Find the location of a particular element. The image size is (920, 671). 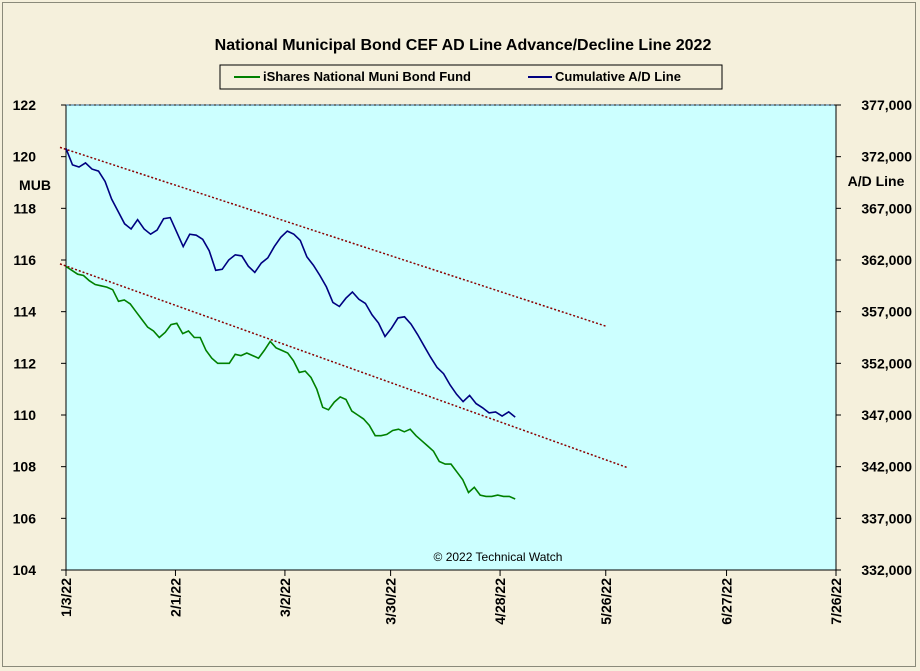

left-tick-label: 104 is located at coordinates (25, 570).